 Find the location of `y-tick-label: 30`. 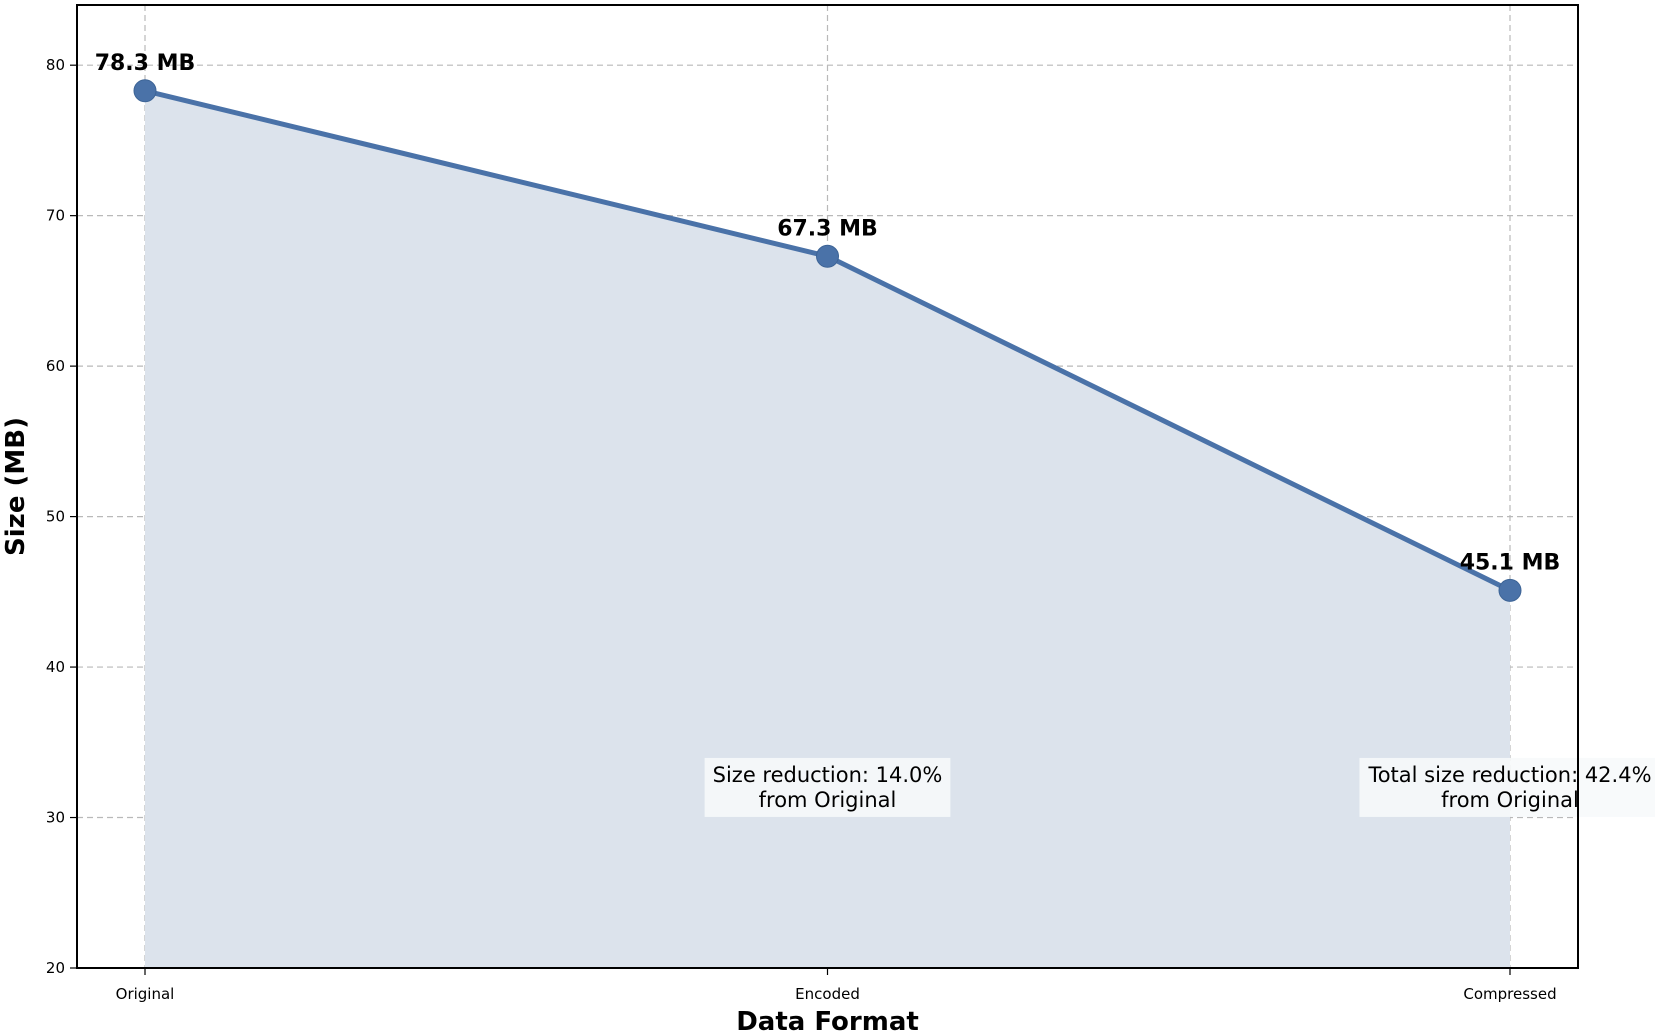

y-tick-label: 30 is located at coordinates (55, 818).